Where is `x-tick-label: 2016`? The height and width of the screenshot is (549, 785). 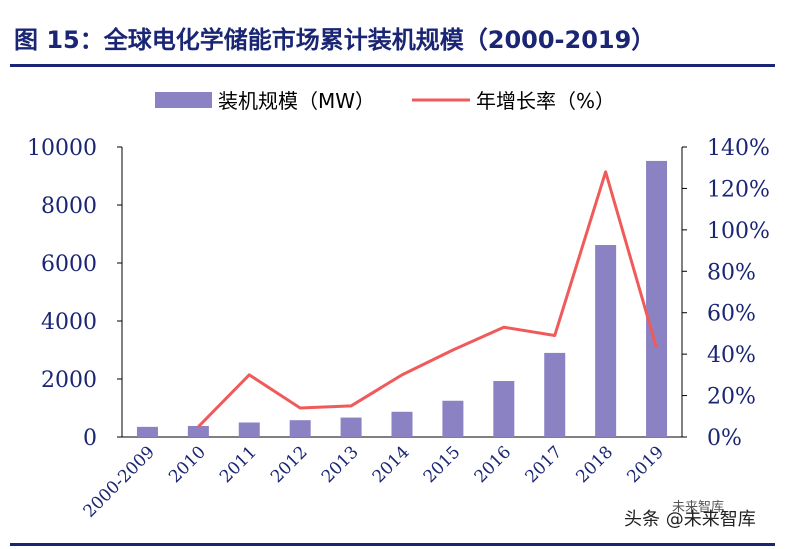
x-tick-label: 2016 is located at coordinates (493, 464).